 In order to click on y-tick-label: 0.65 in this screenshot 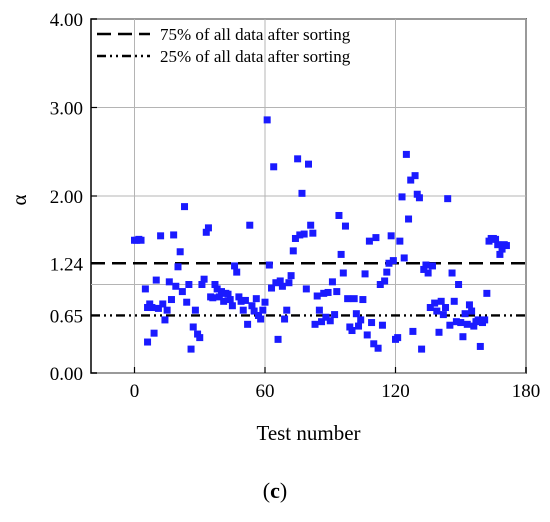, I will do `click(66, 316)`.